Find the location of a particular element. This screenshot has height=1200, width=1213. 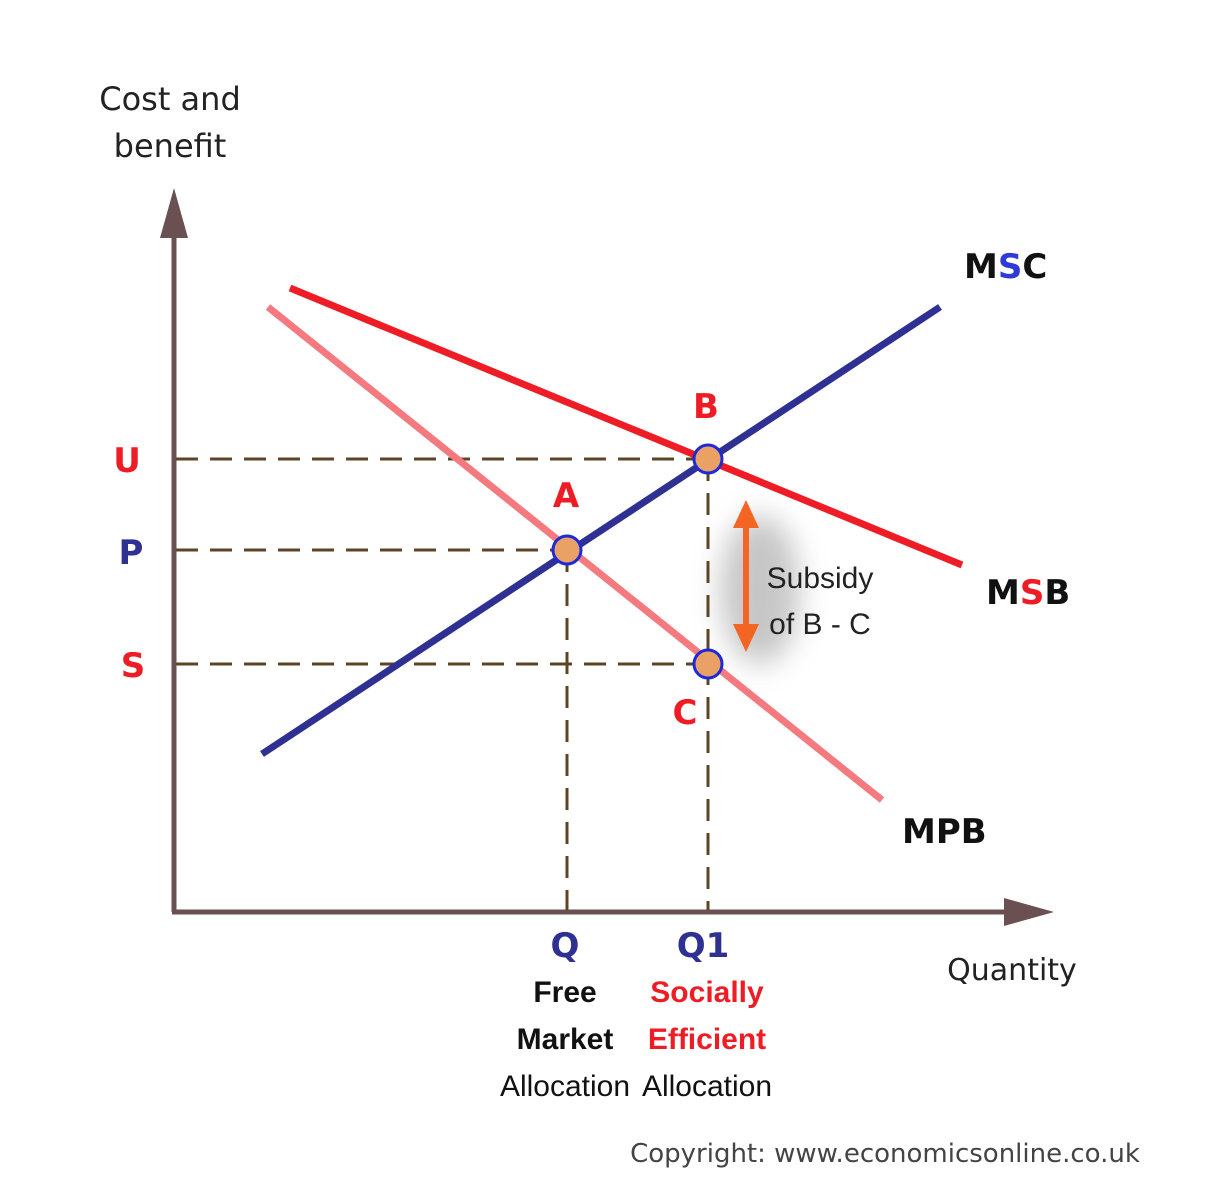

point-c-marker is located at coordinates (708, 664).